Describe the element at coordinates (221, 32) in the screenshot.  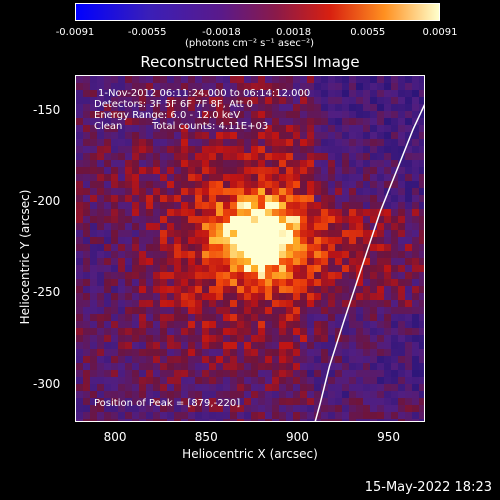
I see `colorbar-tick-label: -0.0018` at that location.